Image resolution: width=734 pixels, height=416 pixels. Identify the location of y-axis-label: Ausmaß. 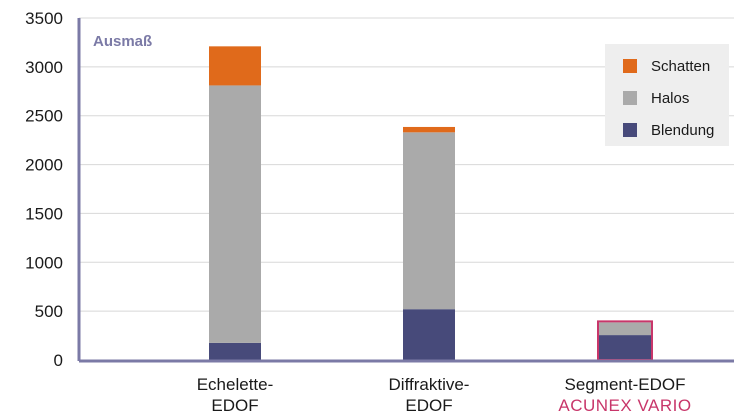
(122, 41).